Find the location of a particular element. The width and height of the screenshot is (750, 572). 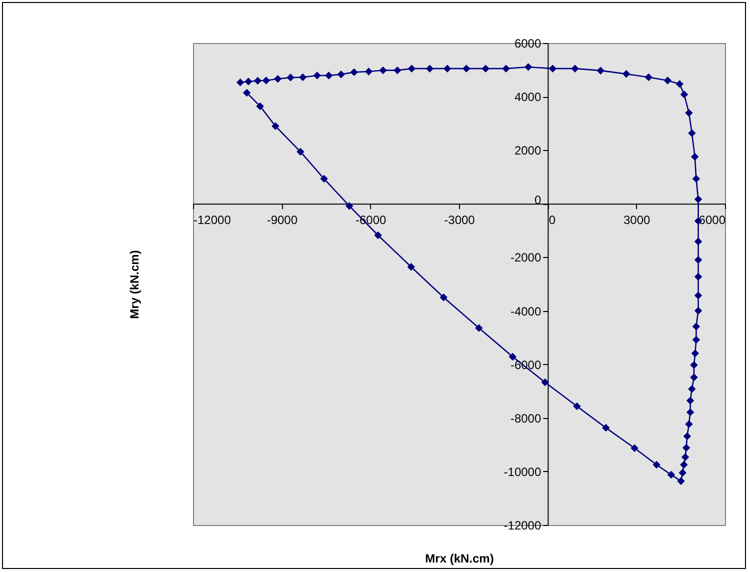

y-axis-title: Mry (kN.cm) is located at coordinates (135, 284).